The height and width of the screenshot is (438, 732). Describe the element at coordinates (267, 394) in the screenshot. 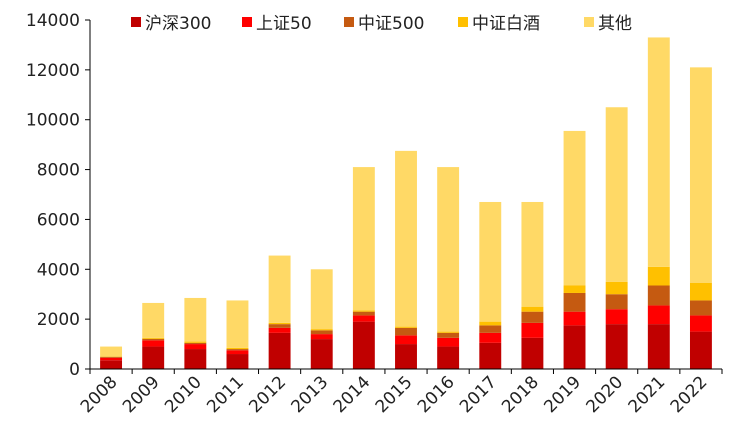

I see `x-tick-label-2012: 2012` at that location.